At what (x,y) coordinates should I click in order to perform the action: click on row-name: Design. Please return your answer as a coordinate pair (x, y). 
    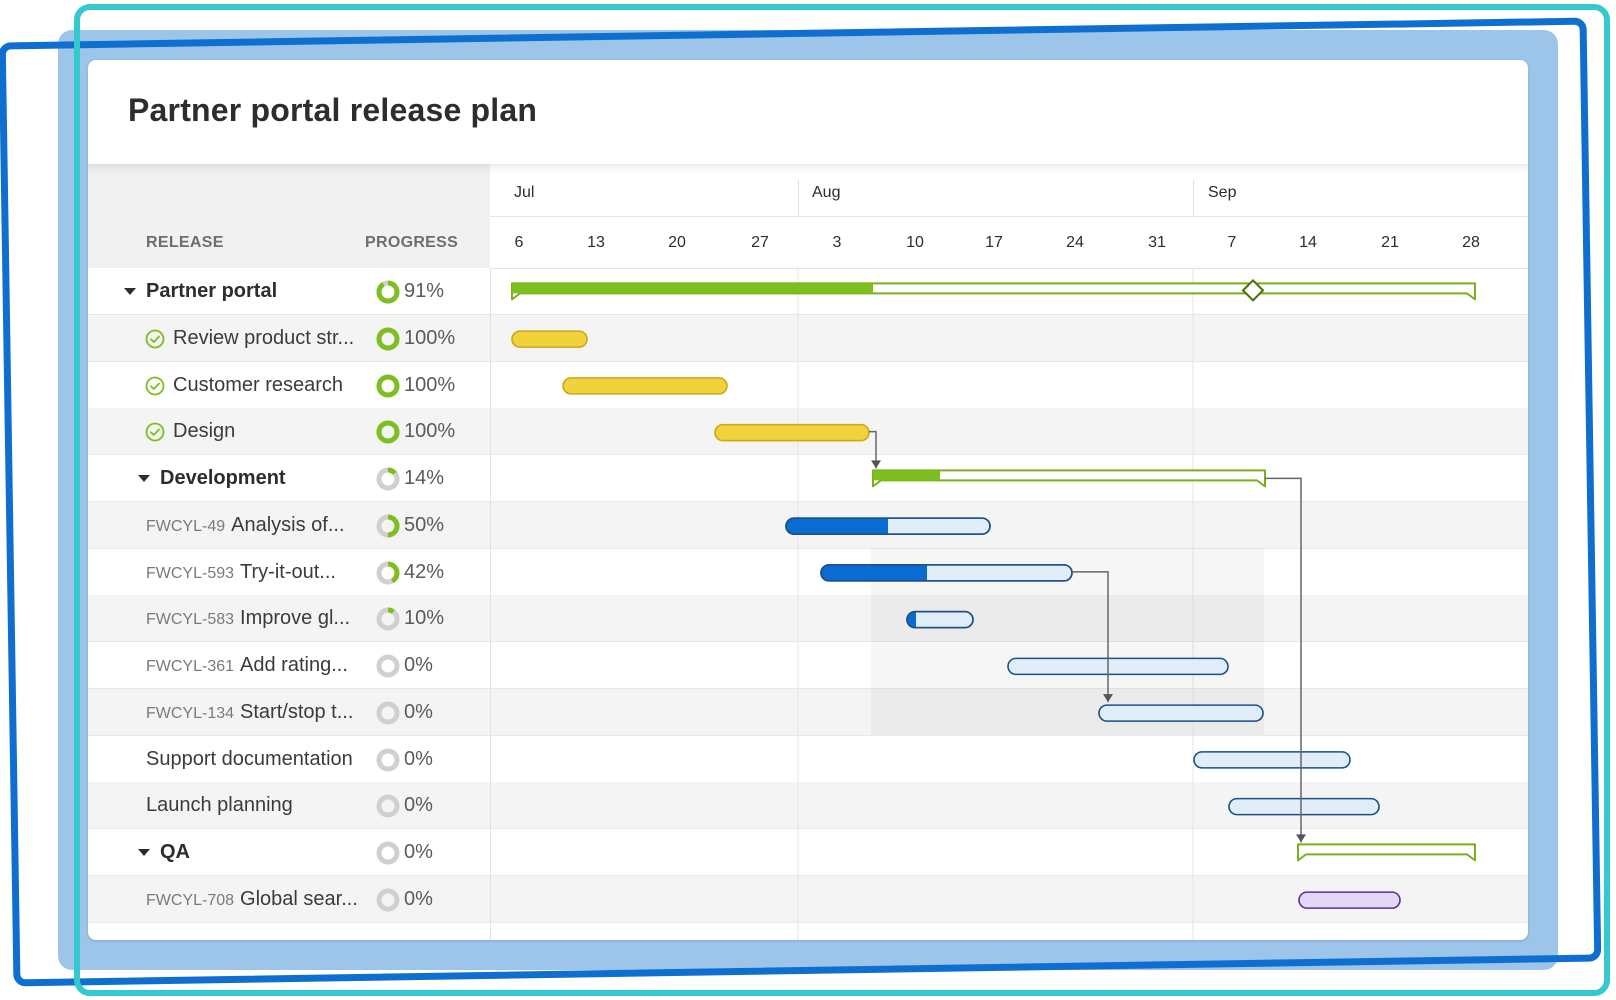
    Looking at the image, I should click on (204, 431).